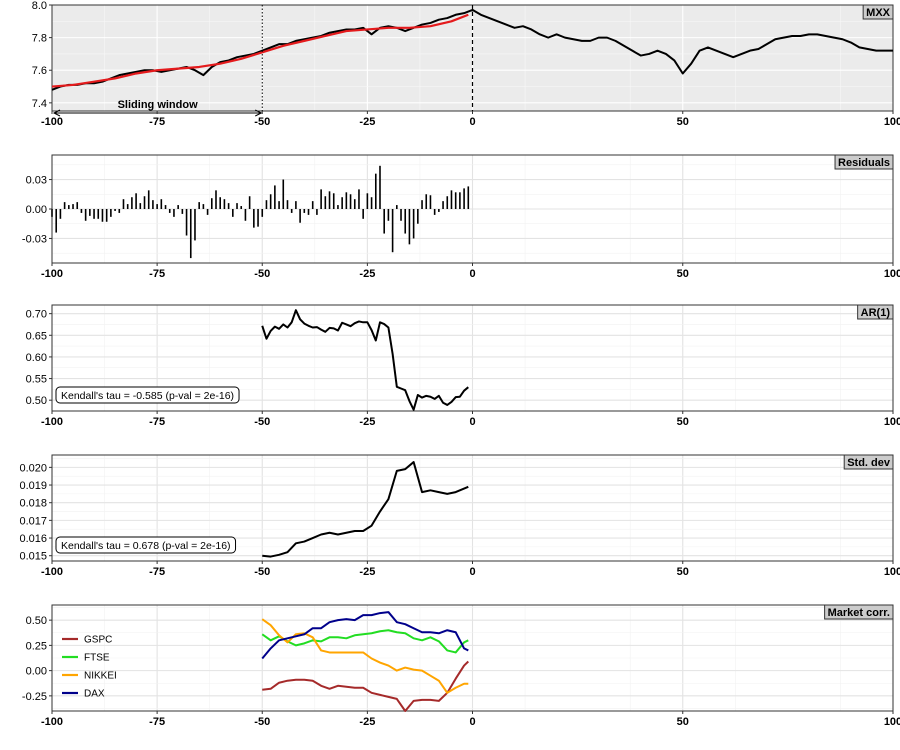  I want to click on axes: -100 -75 -50 -25 0 50 100 -0.25 0.00 0.25 0.50, so click(461, 671).